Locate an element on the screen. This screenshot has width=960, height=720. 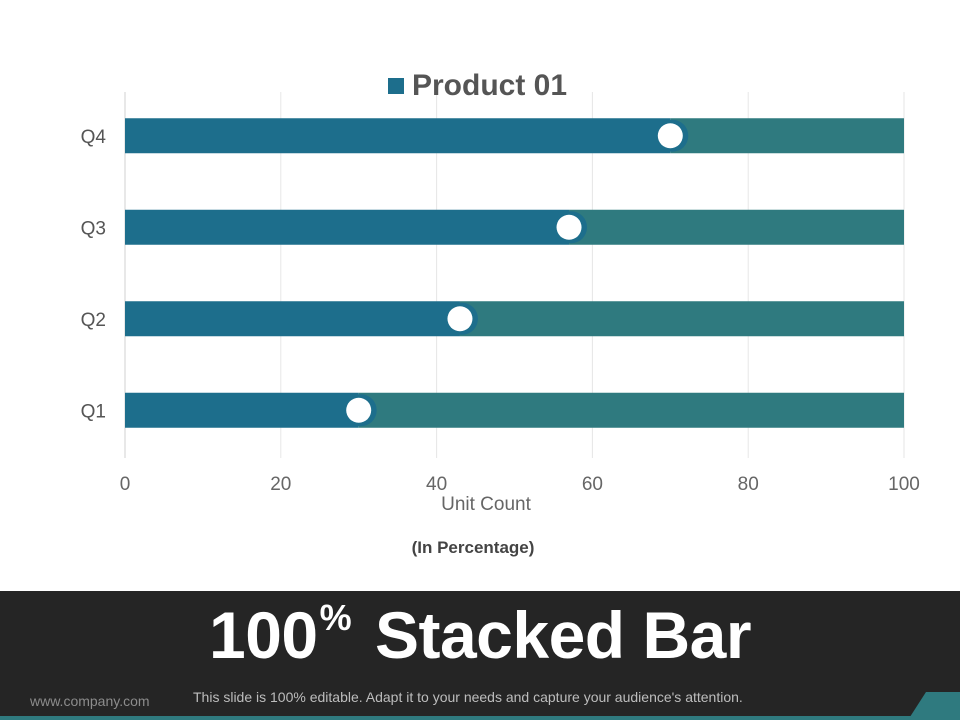
title-text: Stacked Bar is located at coordinates (563, 635).